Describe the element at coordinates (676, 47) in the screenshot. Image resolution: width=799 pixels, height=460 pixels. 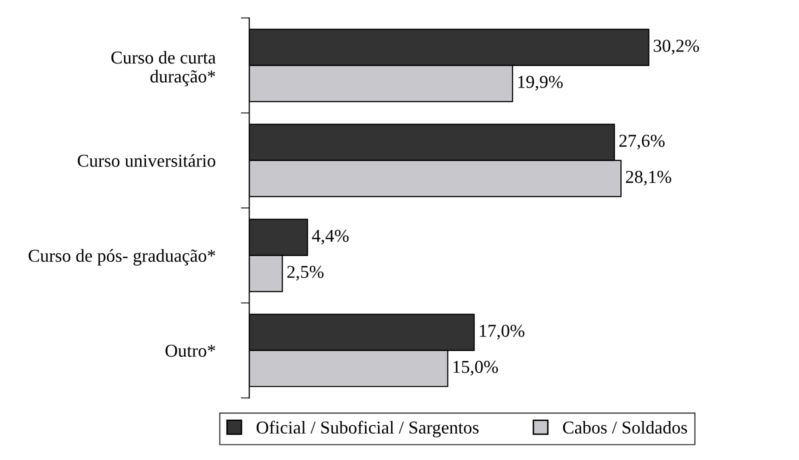
I see `data-label: 30,2%` at that location.